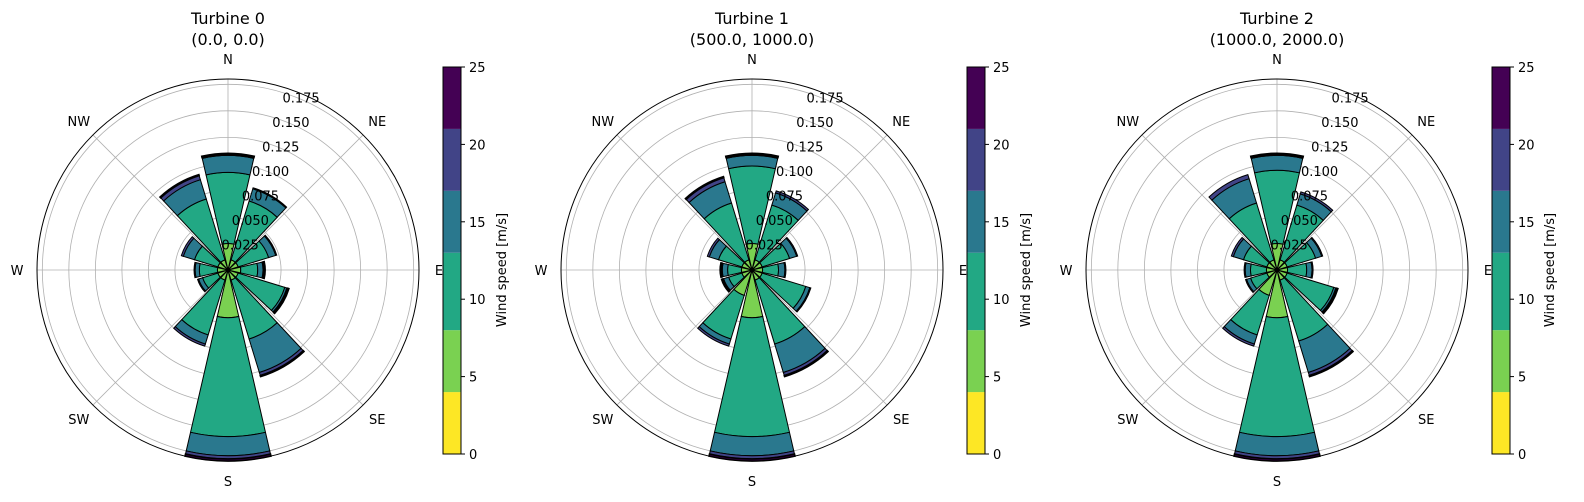  I want to click on panel-title-line-1: Turbine 0, so click(227, 18).